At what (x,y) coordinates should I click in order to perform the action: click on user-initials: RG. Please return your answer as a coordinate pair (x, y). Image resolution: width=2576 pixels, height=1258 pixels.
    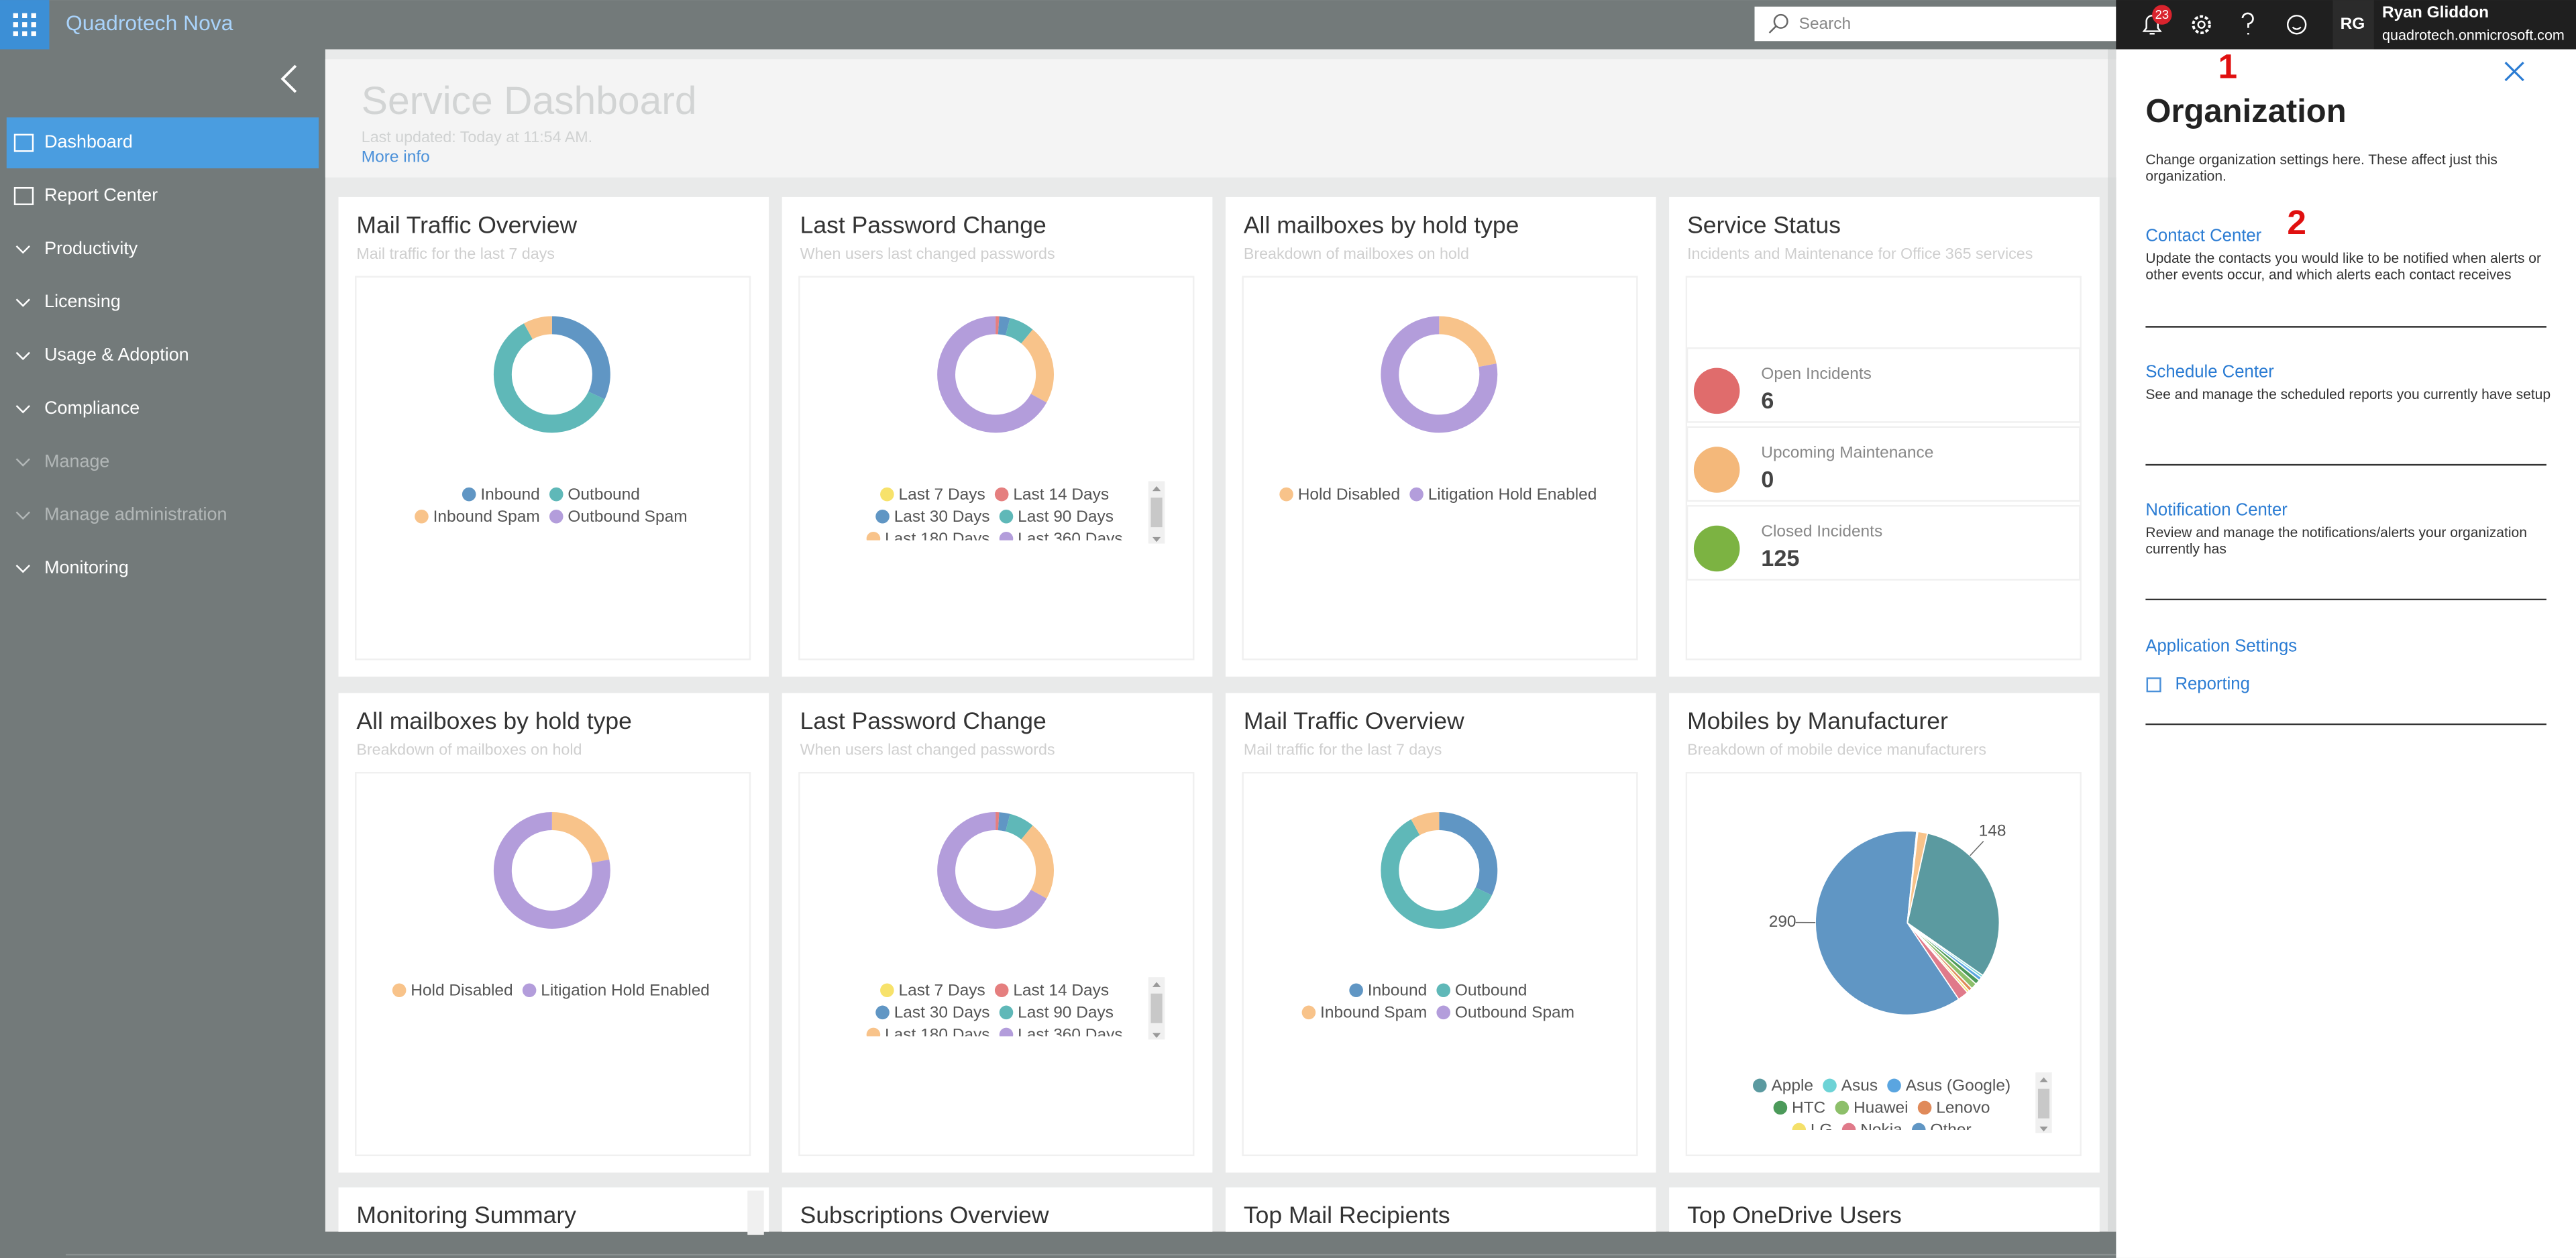
    Looking at the image, I should click on (2353, 24).